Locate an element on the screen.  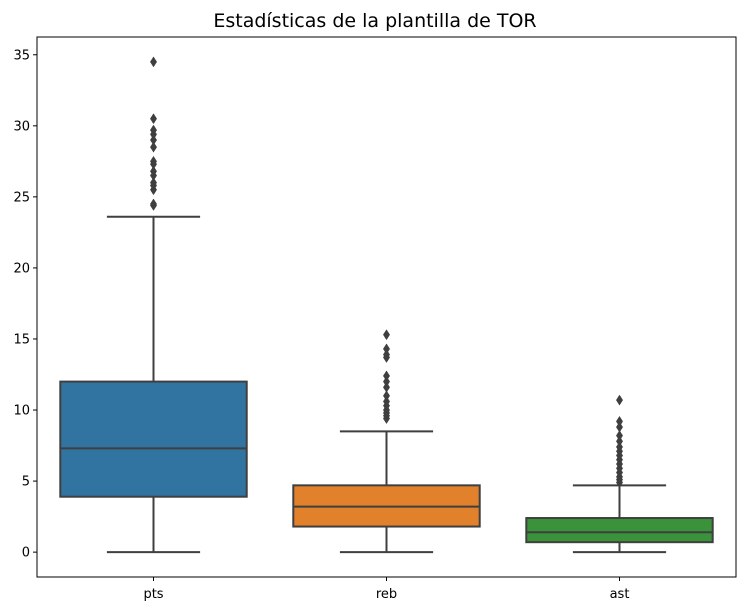
x-tick-label: pts is located at coordinates (153, 594).